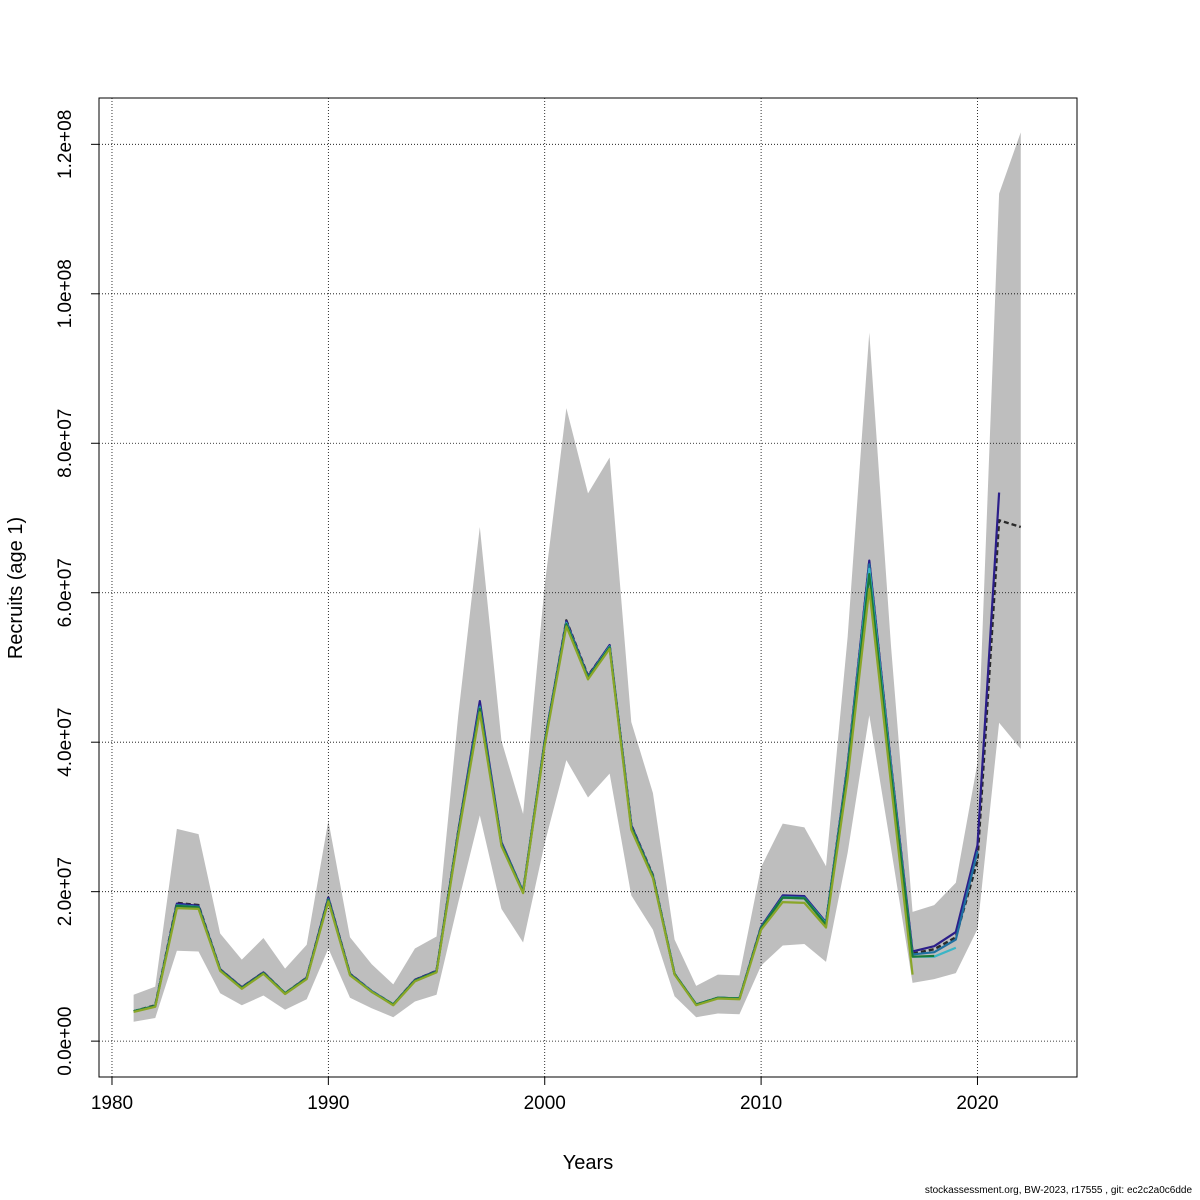  Describe the element at coordinates (65, 891) in the screenshot. I see `y-tick-label: 2.0e+07` at that location.